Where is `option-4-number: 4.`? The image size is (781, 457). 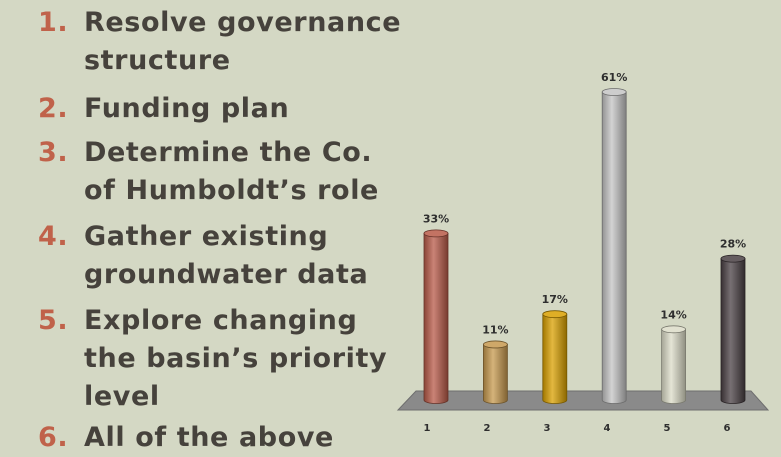
option-4-number: 4. is located at coordinates (53, 236).